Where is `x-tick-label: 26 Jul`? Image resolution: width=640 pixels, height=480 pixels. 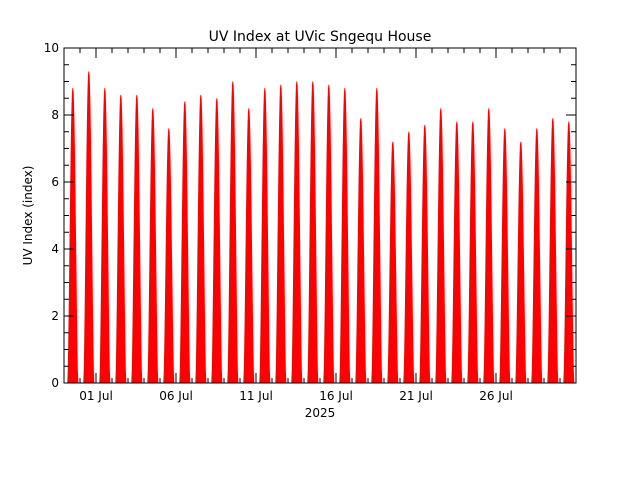 x-tick-label: 26 Jul is located at coordinates (496, 396).